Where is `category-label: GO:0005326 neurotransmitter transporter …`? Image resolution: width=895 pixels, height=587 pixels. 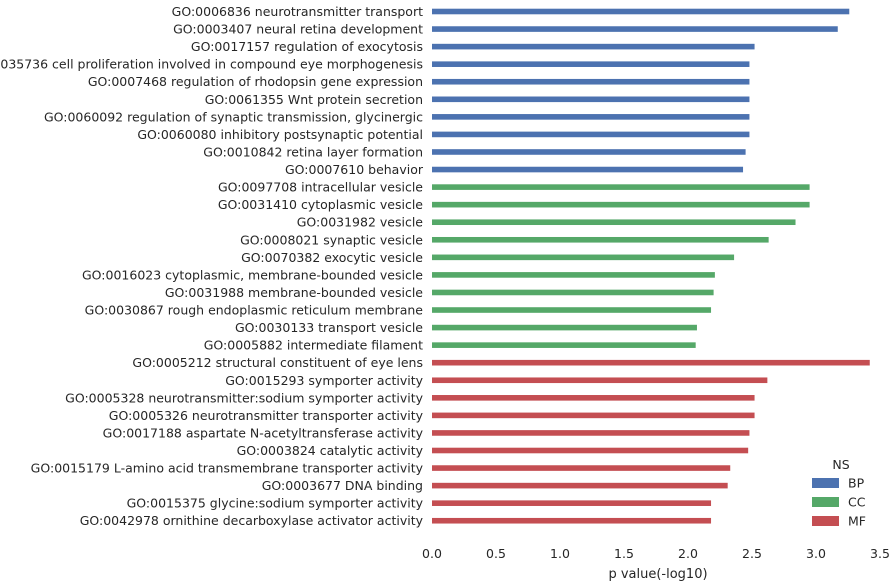 category-label: GO:0005326 neurotransmitter transporter … is located at coordinates (266, 415).